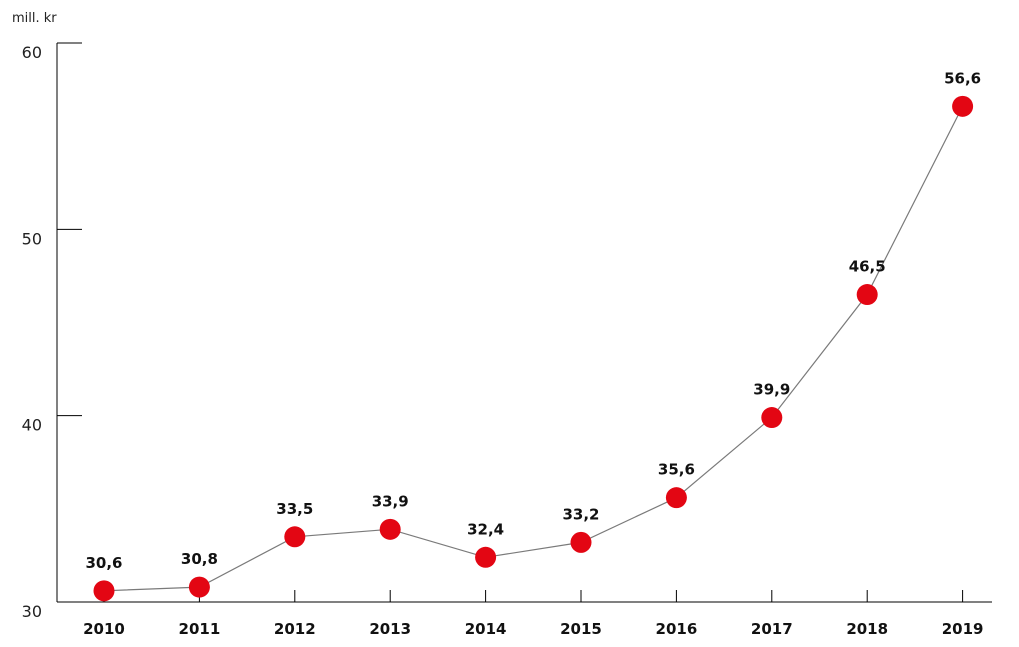  What do you see at coordinates (199, 559) in the screenshot?
I see `data-label: 30,8` at bounding box center [199, 559].